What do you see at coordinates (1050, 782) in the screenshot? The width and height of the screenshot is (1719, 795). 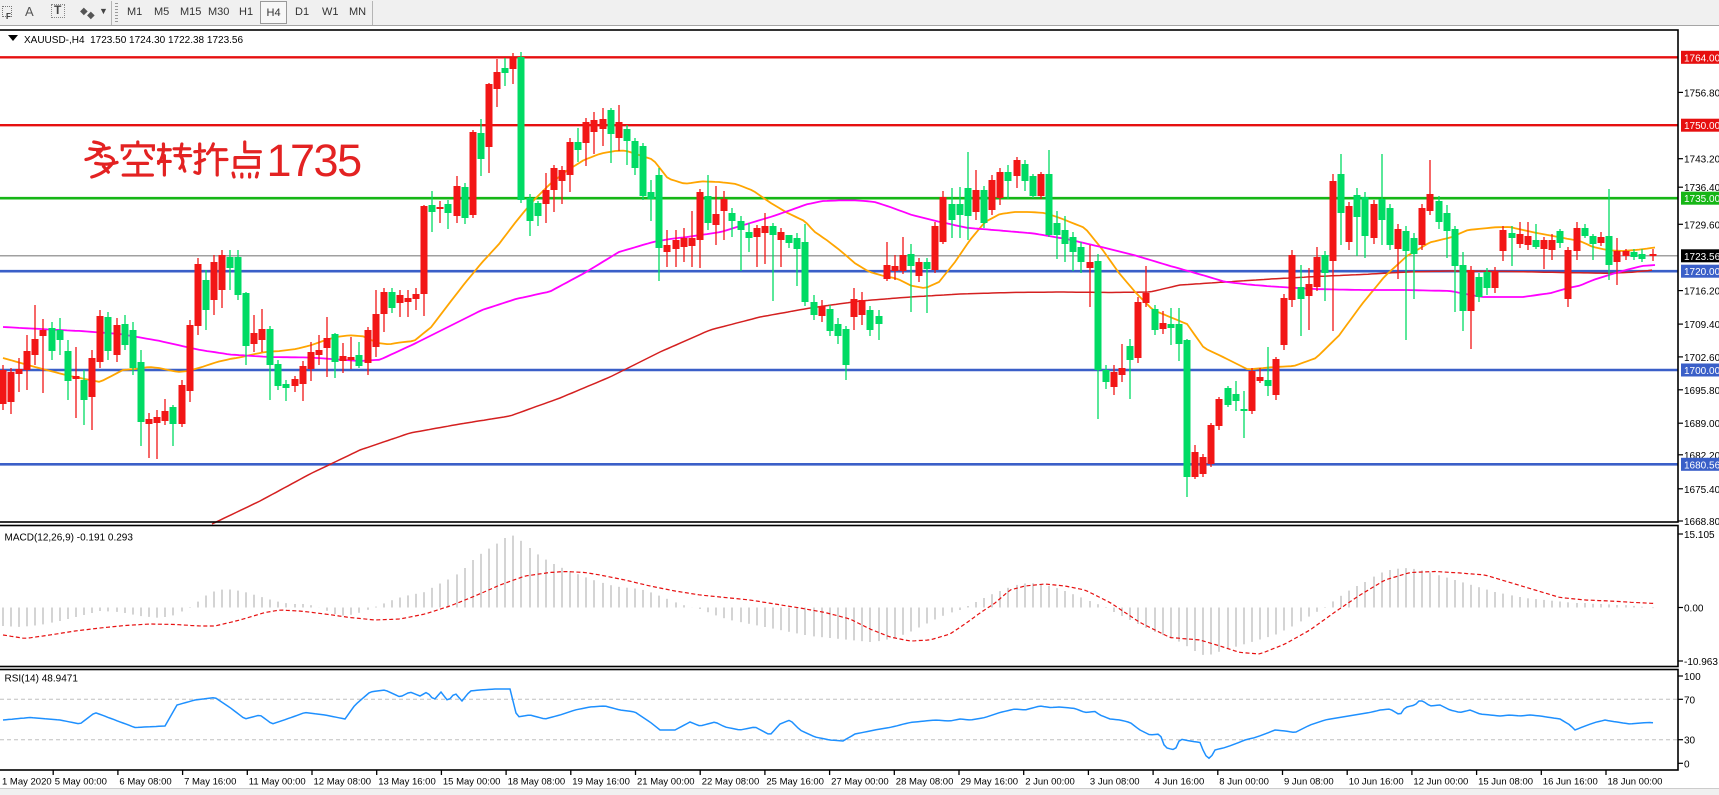 I see `svg-text: 2 Jun 00:00` at bounding box center [1050, 782].